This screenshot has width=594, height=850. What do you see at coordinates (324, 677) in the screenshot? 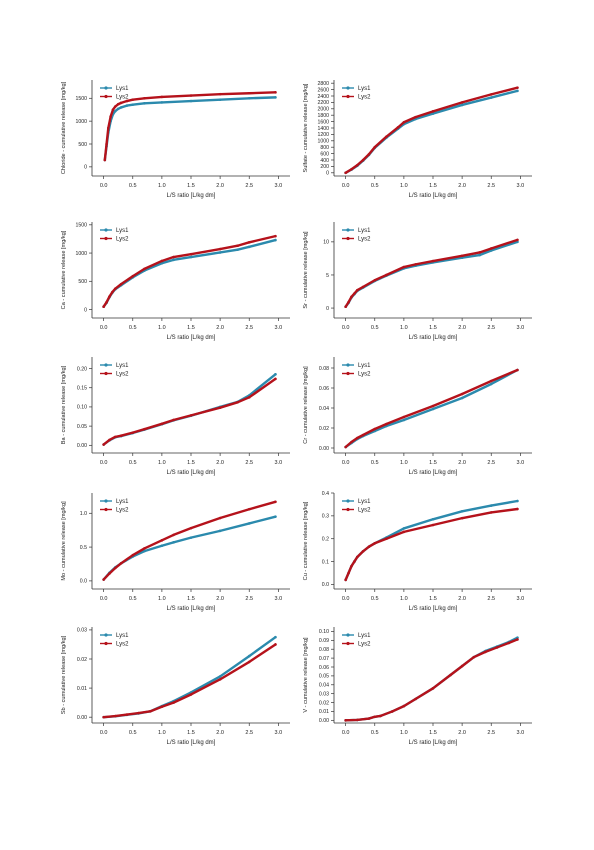
I see `y-tick-label: 0.05` at bounding box center [324, 677].